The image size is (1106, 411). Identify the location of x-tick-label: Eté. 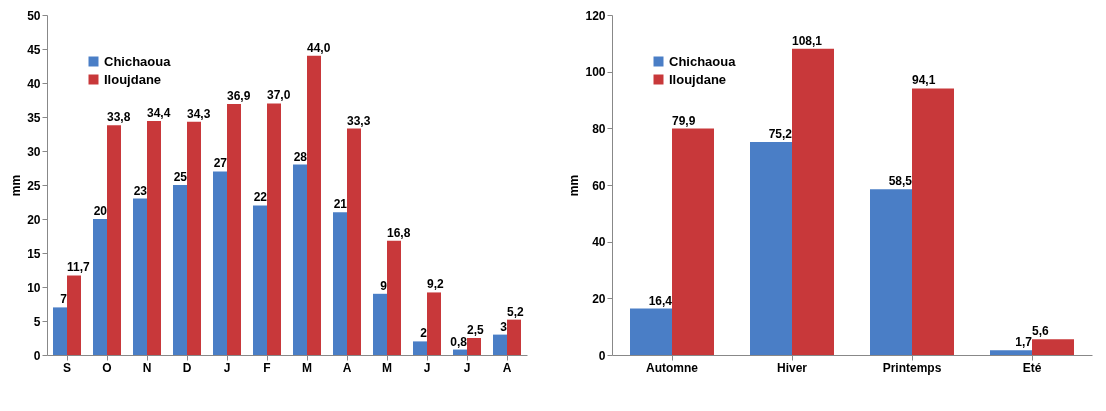
(1032, 367).